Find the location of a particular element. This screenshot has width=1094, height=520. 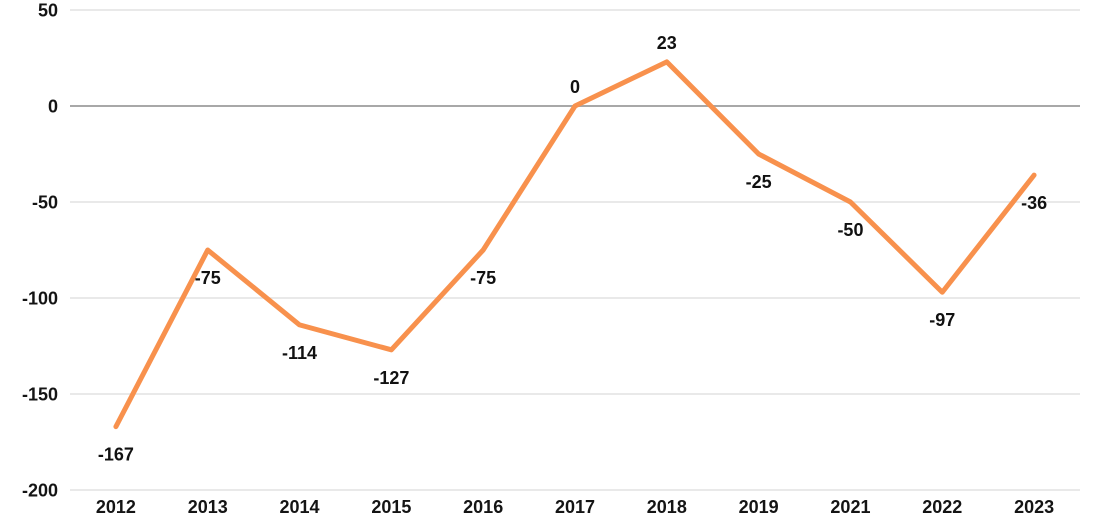

x-tick-label: 2013 is located at coordinates (208, 507).